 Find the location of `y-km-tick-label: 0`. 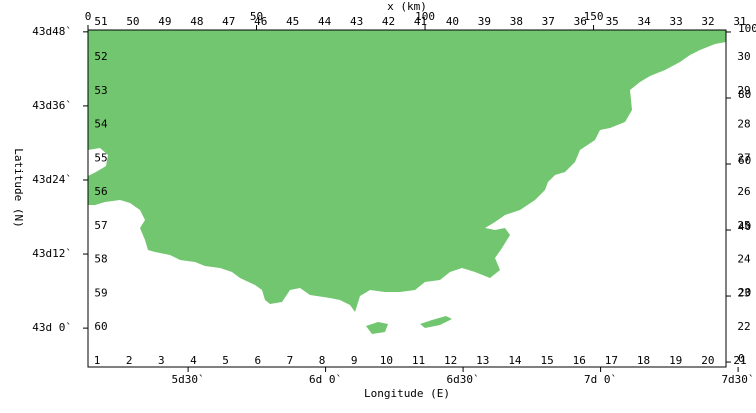

y-km-tick-label: 0 is located at coordinates (741, 358).